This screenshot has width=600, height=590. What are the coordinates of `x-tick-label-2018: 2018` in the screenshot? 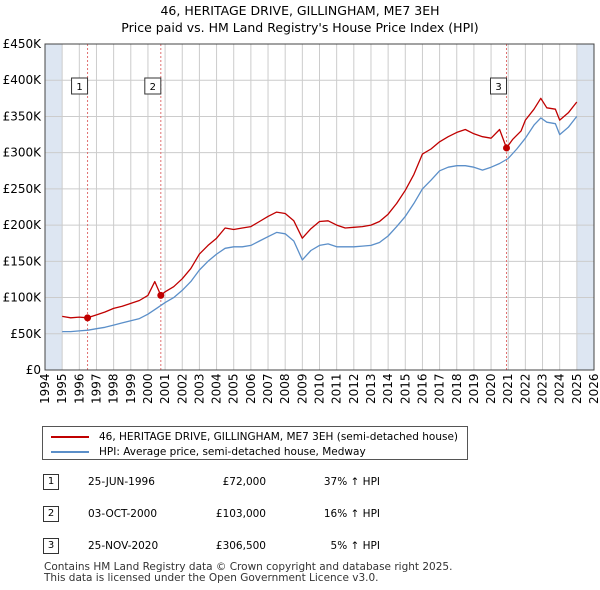 It's located at (457, 388).